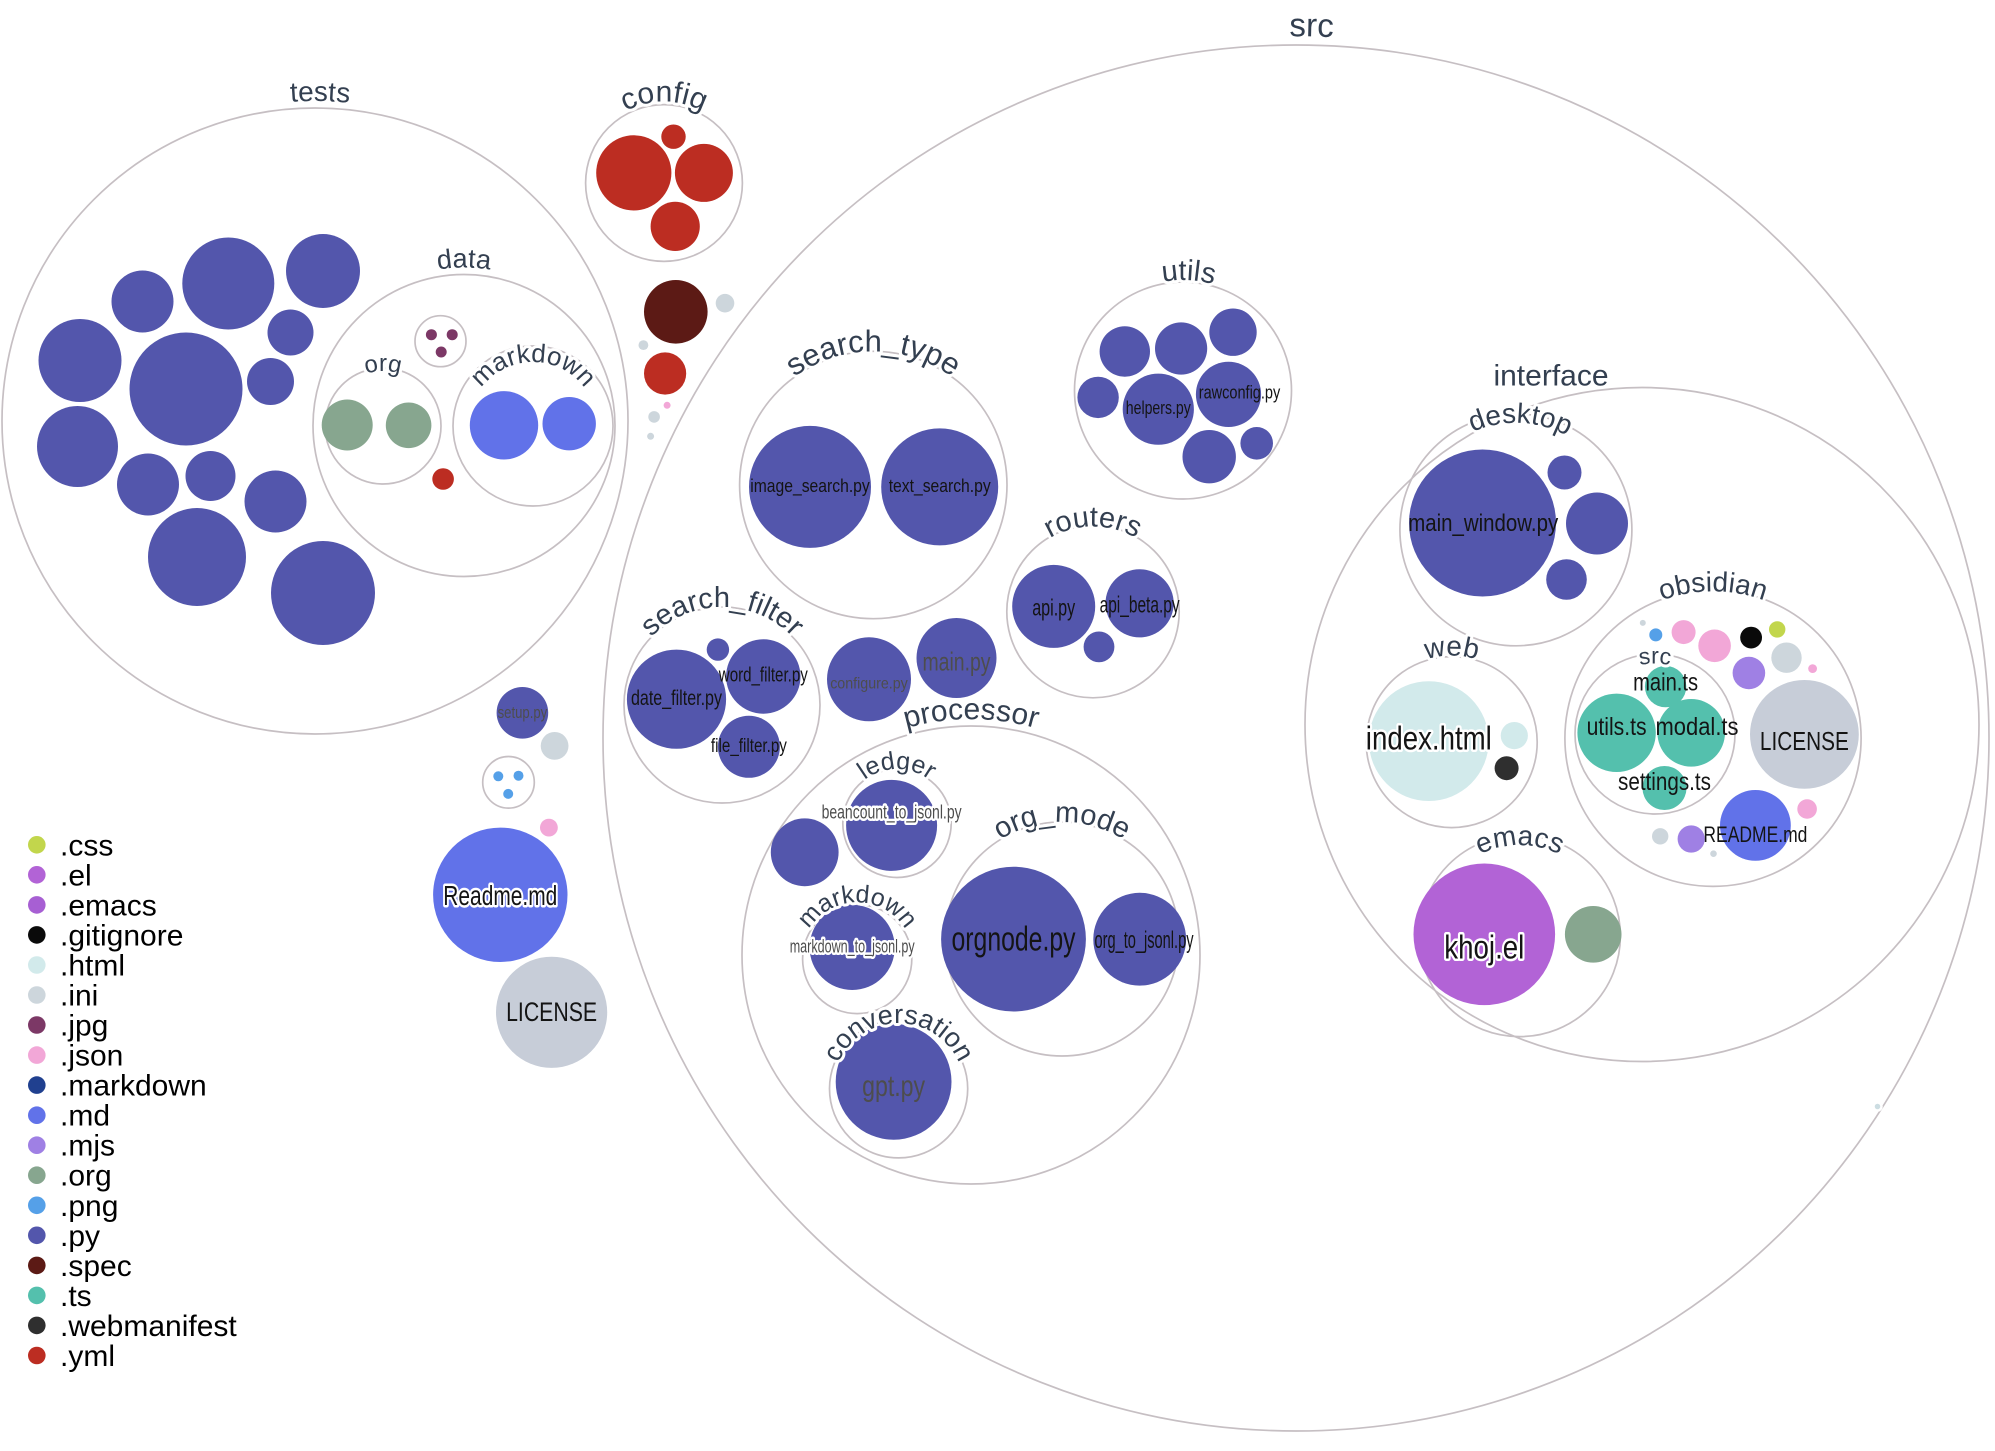 The image size is (1995, 1451). What do you see at coordinates (523, 712) in the screenshot?
I see `svg-text: setup.py` at bounding box center [523, 712].